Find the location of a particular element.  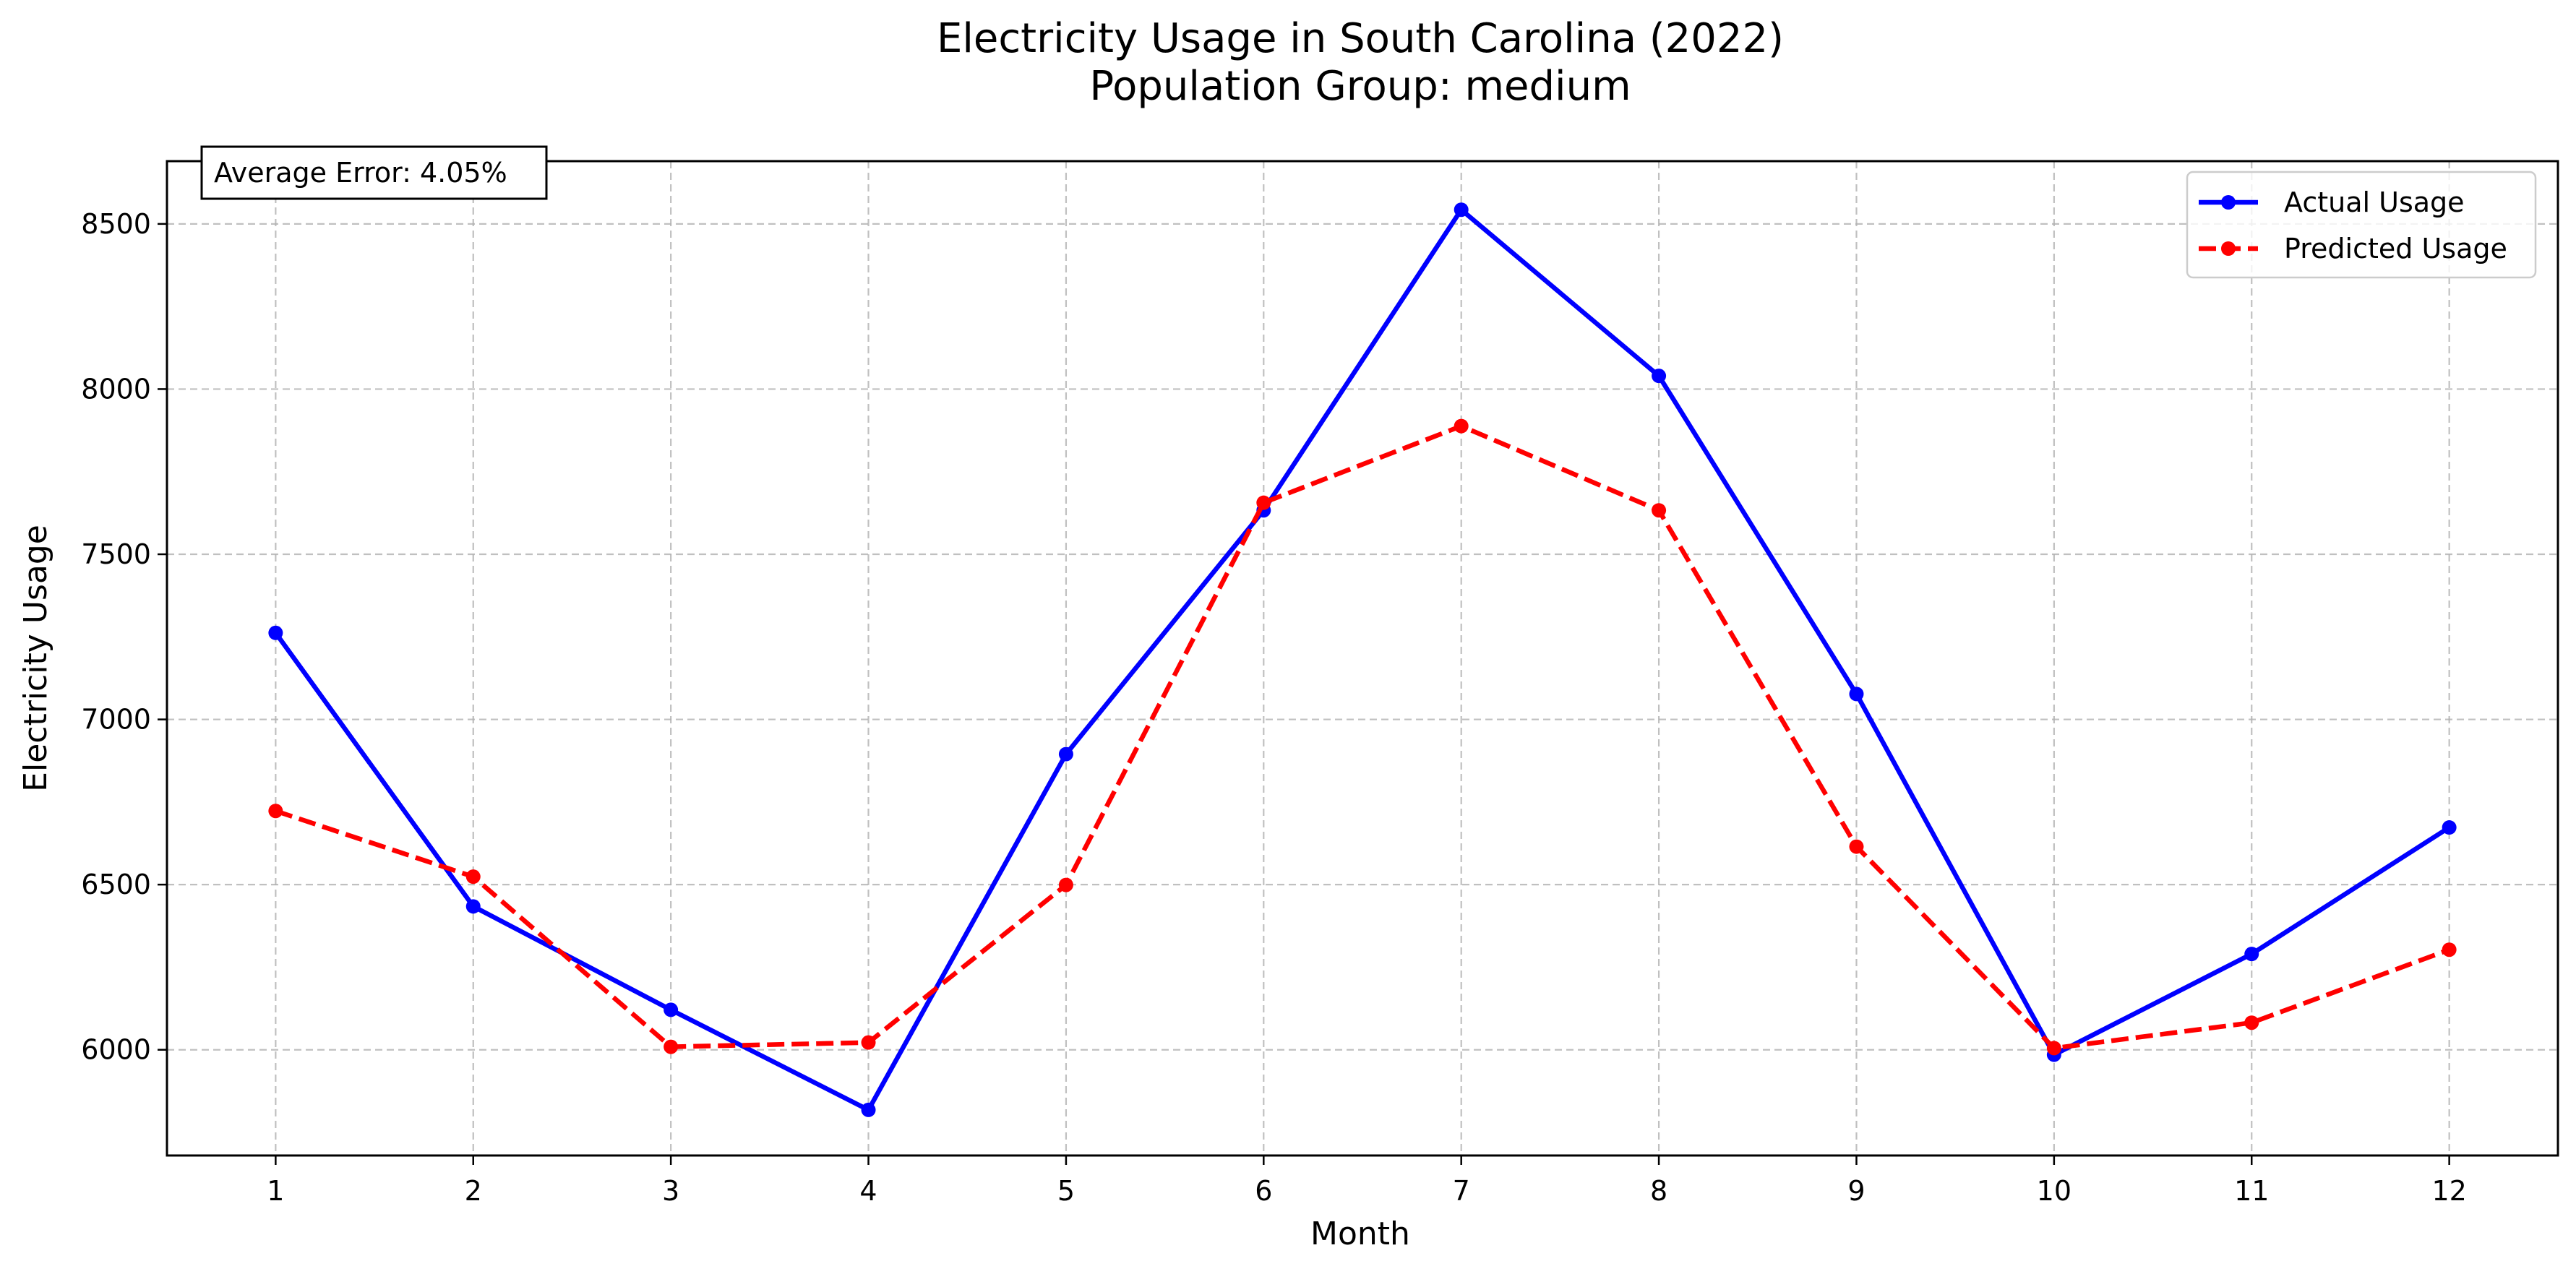

x-axis-label: Month is located at coordinates (1360, 1233).